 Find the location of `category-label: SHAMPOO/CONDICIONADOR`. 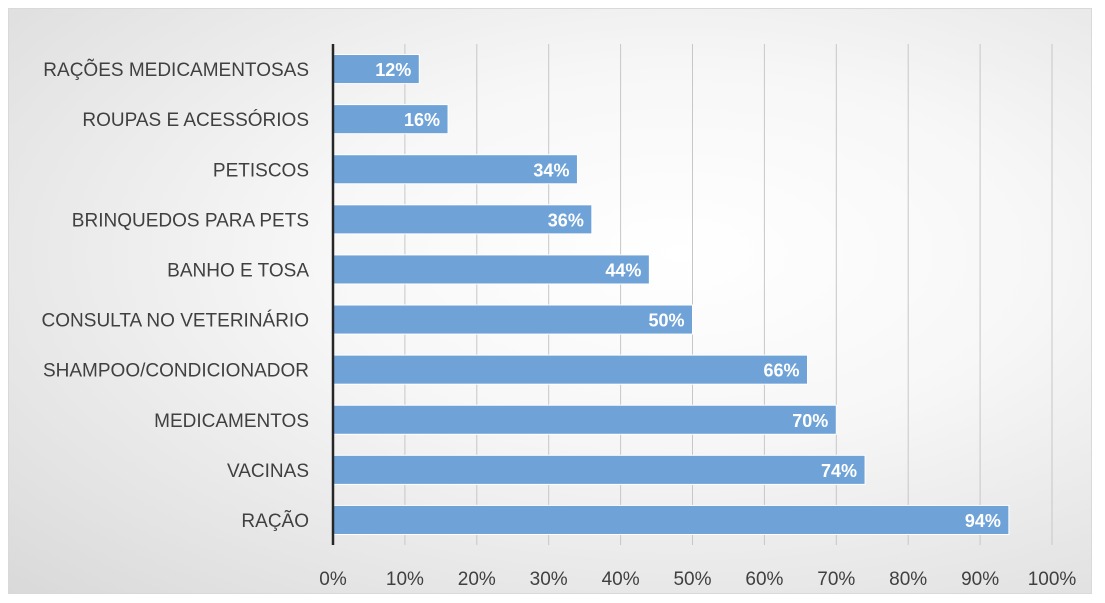

category-label: SHAMPOO/CONDICIONADOR is located at coordinates (176, 371).